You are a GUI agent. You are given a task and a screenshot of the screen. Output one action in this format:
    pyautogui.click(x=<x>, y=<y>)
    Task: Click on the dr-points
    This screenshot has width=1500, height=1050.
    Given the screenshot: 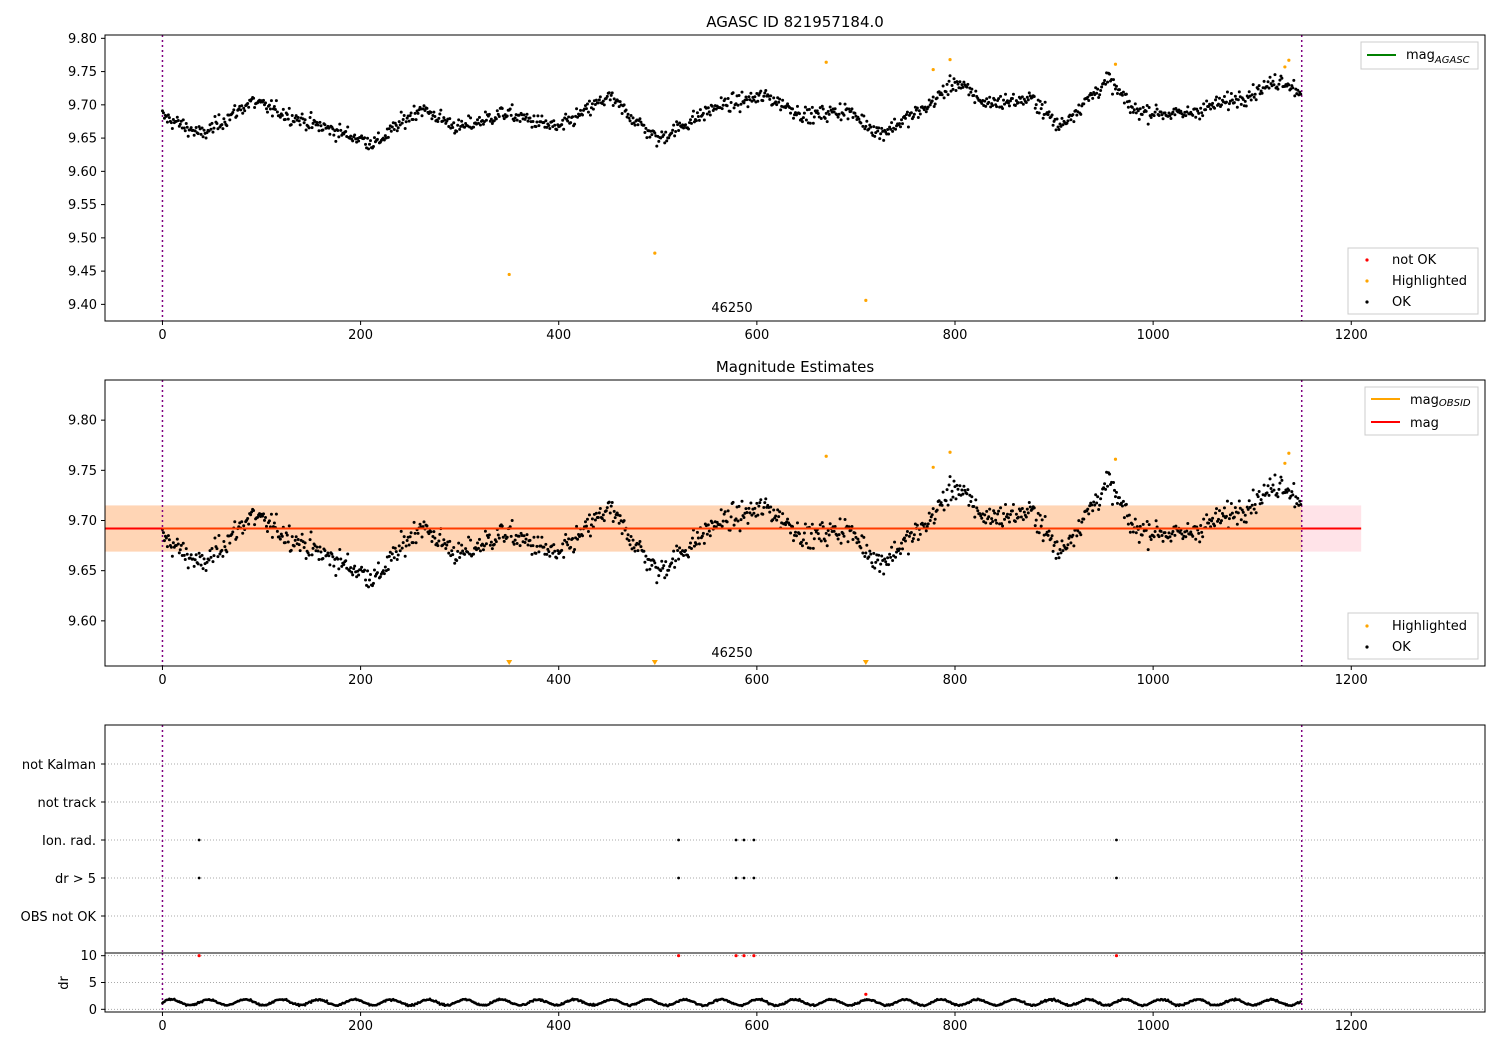 What is the action you would take?
    pyautogui.click(x=732, y=981)
    